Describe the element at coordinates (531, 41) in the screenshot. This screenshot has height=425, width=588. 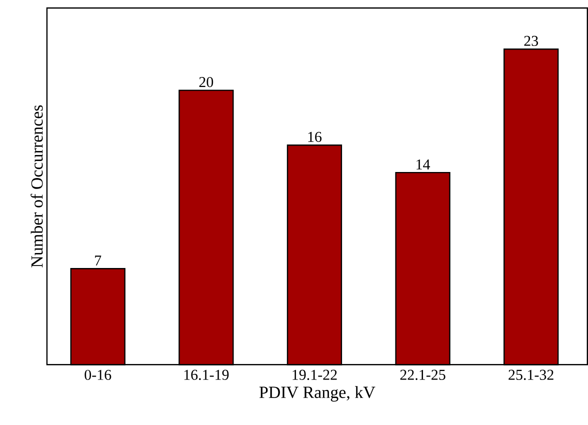
I see `data-label: 23` at that location.